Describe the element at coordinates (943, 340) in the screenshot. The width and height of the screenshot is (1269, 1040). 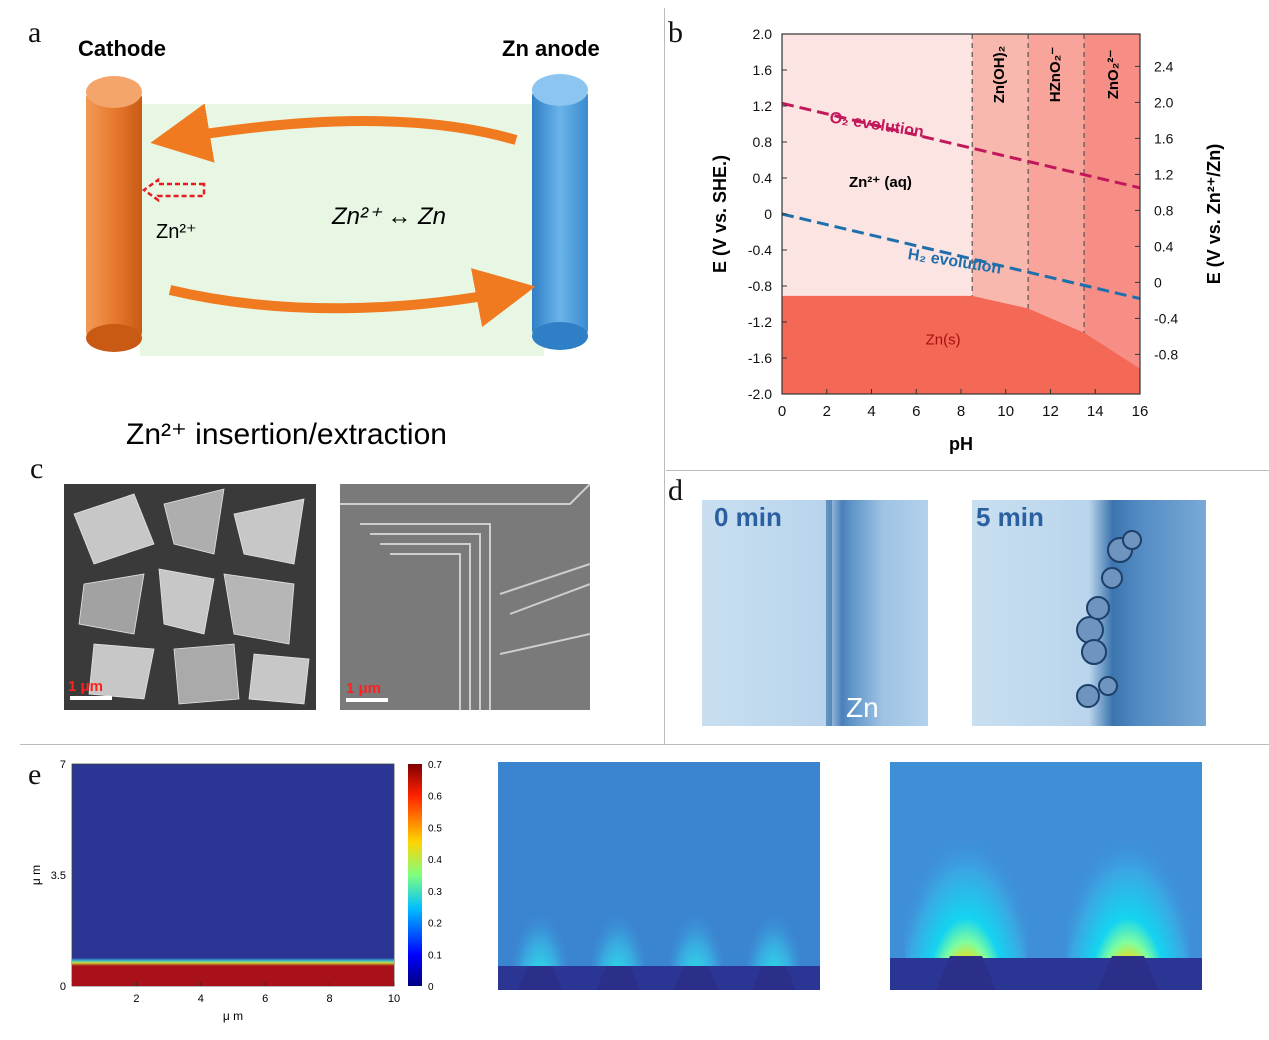
I see `region-label-zn-solid: Zn(s)` at that location.